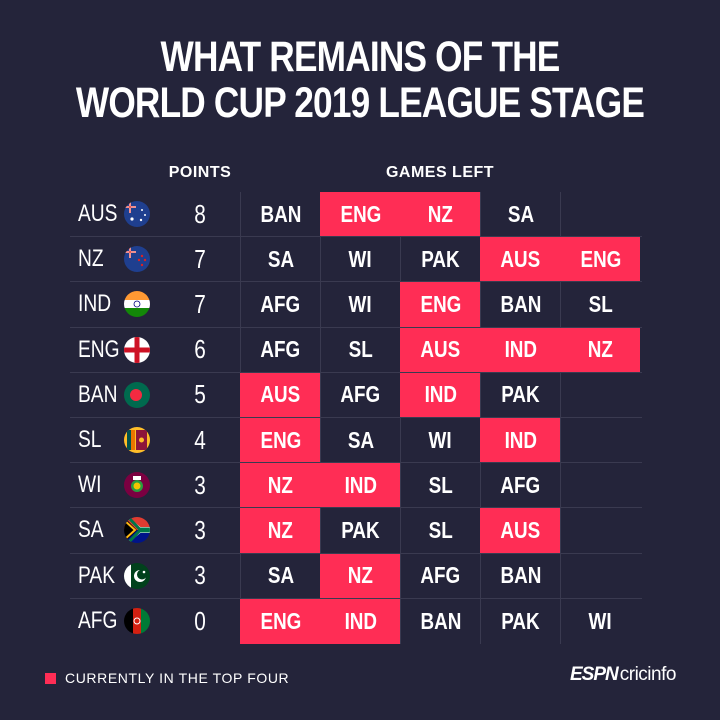  What do you see at coordinates (177, 678) in the screenshot?
I see `legend-label: CURRENTLY IN THE TOP FOUR` at bounding box center [177, 678].